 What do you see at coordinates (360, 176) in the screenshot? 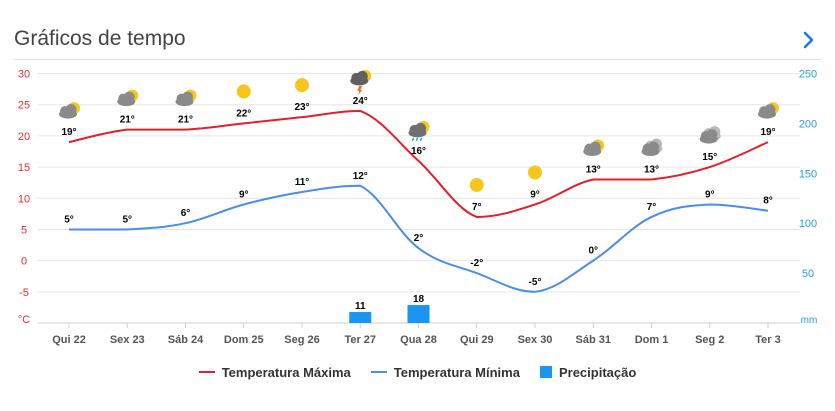
I see `min-temp-data-label: 12°` at bounding box center [360, 176].